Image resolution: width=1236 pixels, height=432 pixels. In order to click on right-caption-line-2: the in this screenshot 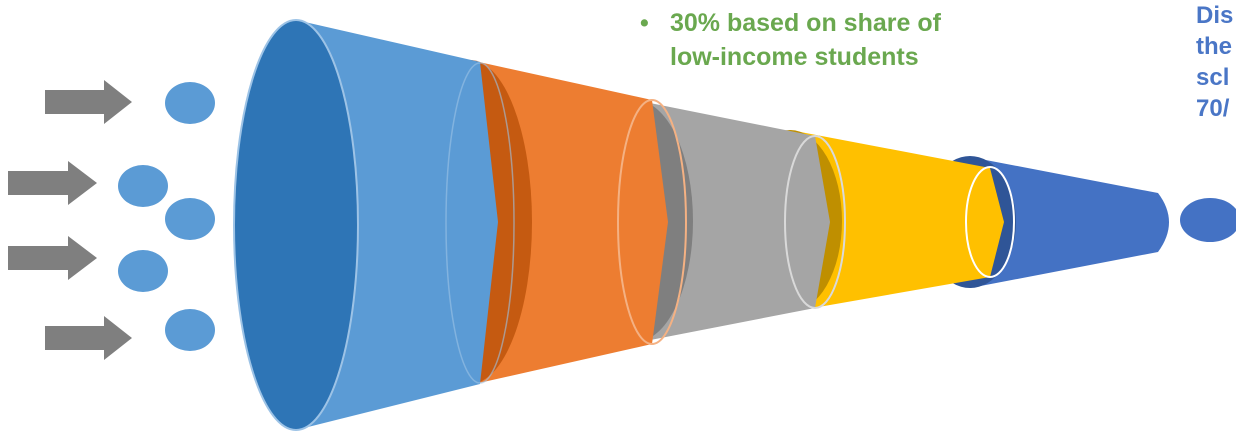, I will do `click(1214, 46)`.